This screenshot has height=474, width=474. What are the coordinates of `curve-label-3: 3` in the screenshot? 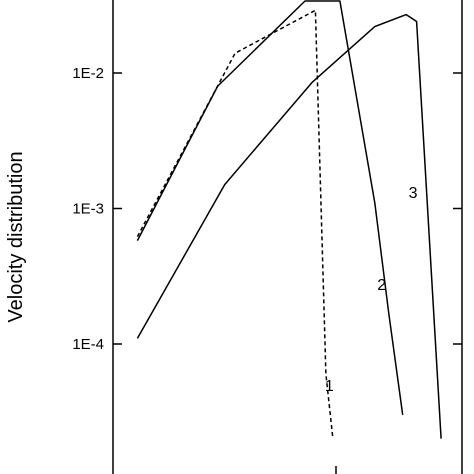 It's located at (413, 193).